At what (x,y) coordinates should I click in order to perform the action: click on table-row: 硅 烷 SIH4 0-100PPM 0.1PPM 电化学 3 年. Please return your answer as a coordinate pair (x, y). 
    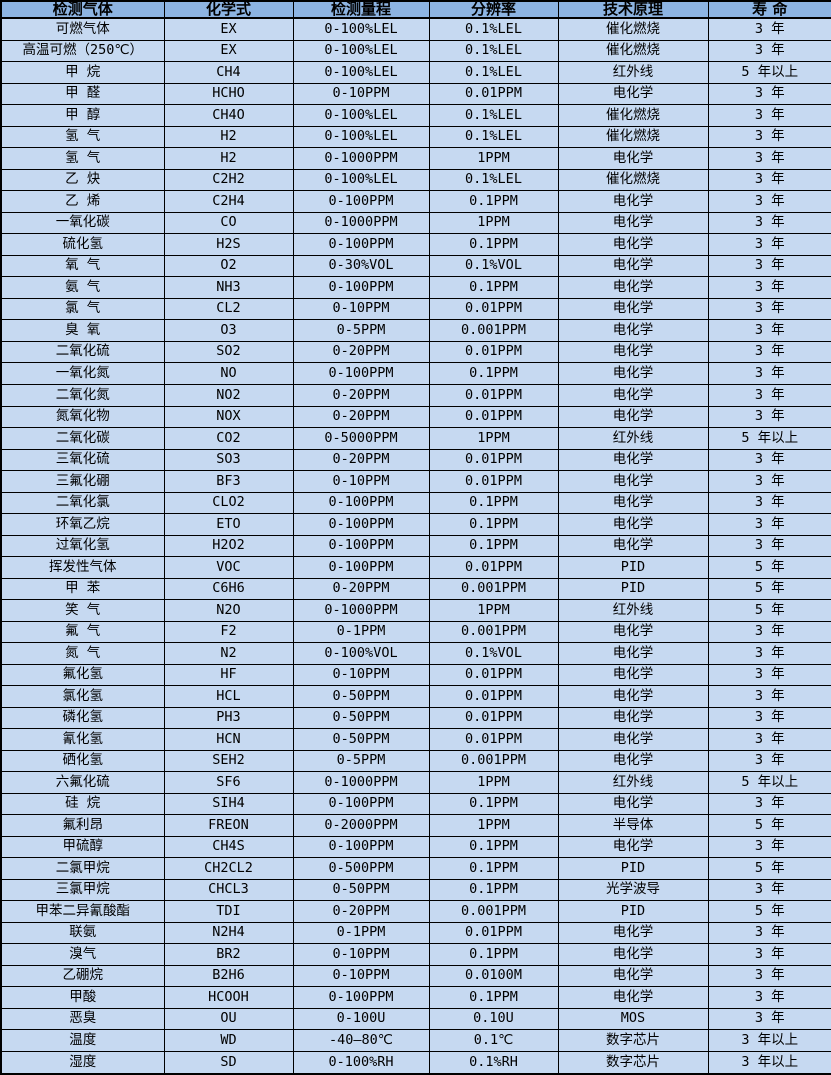
    Looking at the image, I should click on (415, 804).